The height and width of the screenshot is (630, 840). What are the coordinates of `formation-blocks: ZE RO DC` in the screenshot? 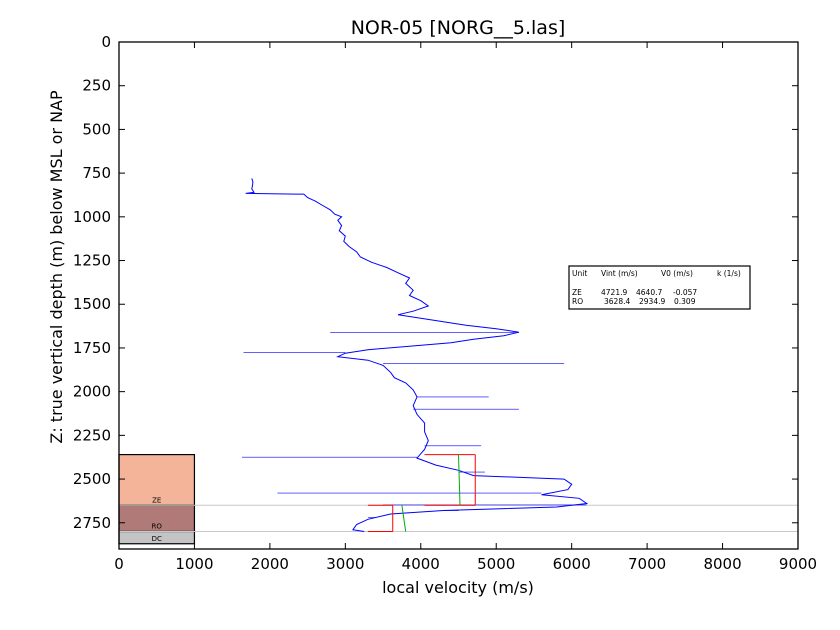 It's located at (157, 499).